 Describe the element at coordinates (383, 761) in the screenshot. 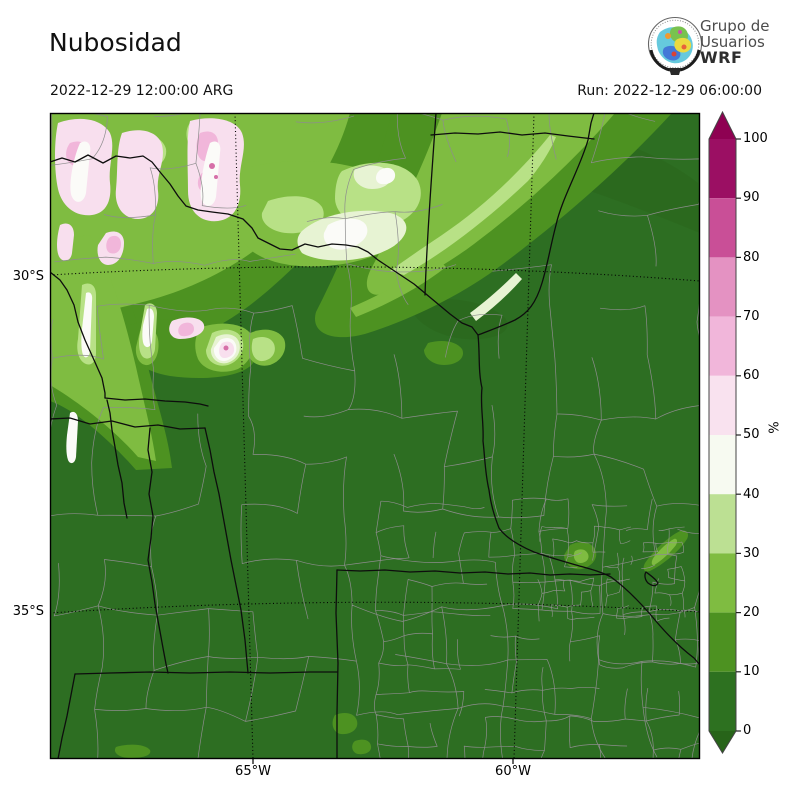

I see `x-axis-ticks` at that location.